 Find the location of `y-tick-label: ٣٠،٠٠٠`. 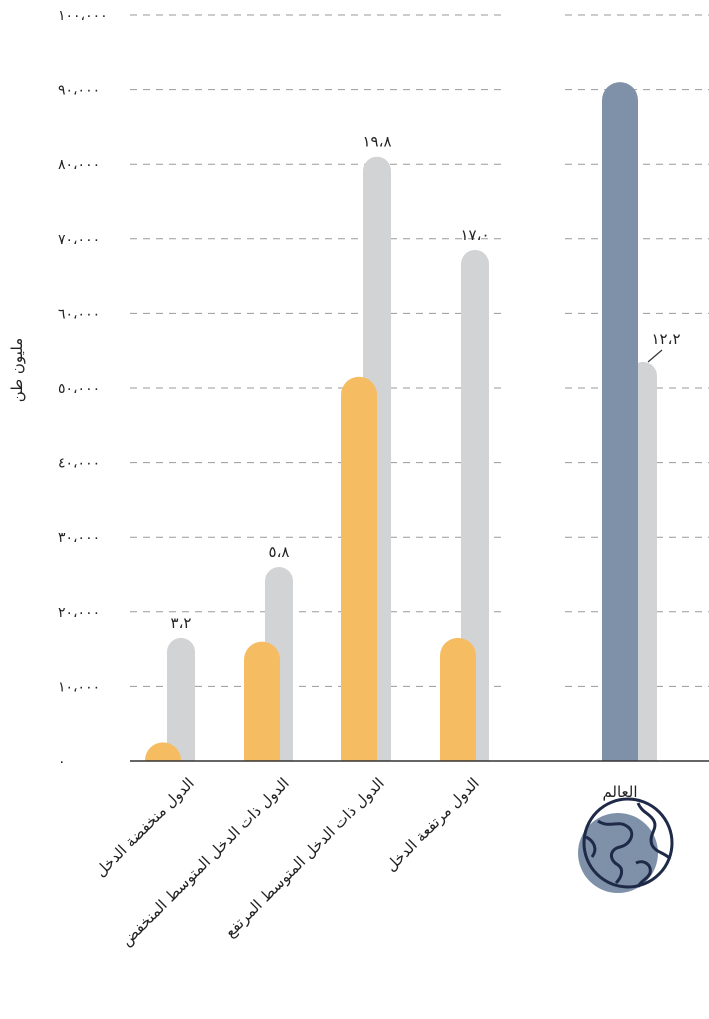

y-tick-label: ٣٠،٠٠٠ is located at coordinates (79, 538).